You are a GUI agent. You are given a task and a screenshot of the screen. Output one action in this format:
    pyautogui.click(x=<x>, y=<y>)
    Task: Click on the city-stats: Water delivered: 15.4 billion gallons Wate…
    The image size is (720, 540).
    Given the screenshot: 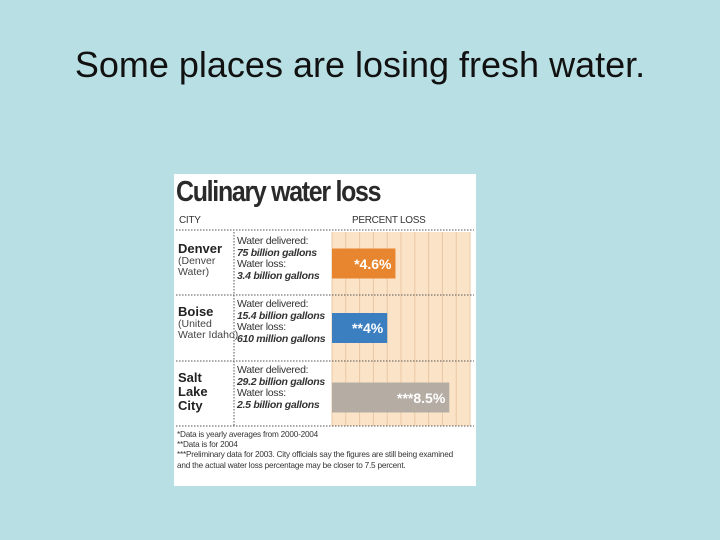 What is the action you would take?
    pyautogui.click(x=281, y=321)
    